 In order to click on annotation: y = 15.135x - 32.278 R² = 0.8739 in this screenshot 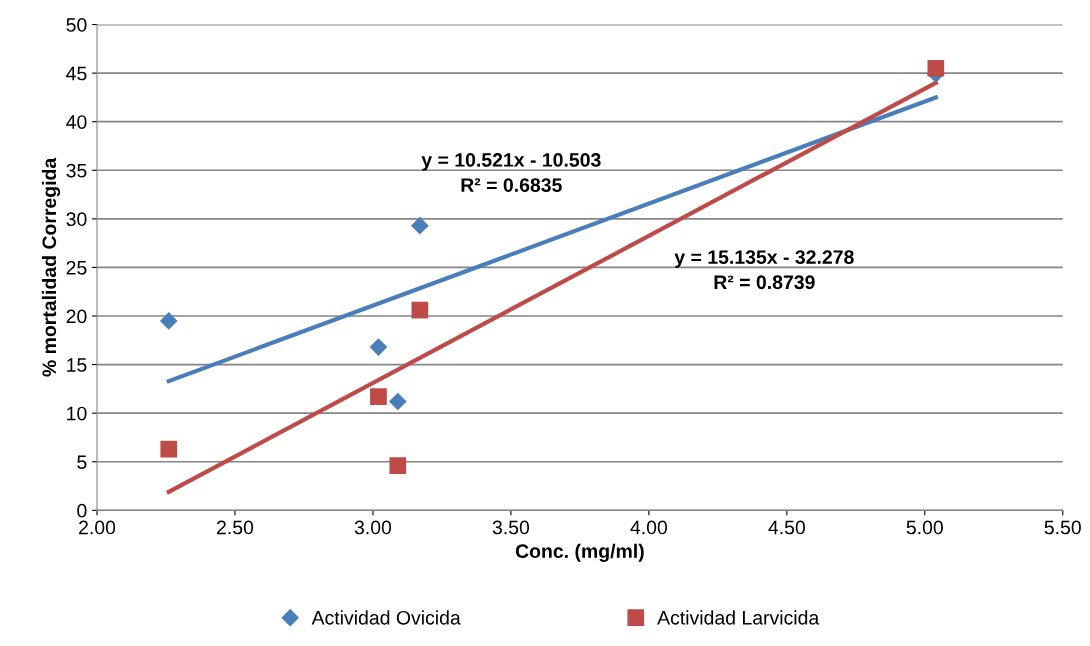, I will do `click(764, 270)`.